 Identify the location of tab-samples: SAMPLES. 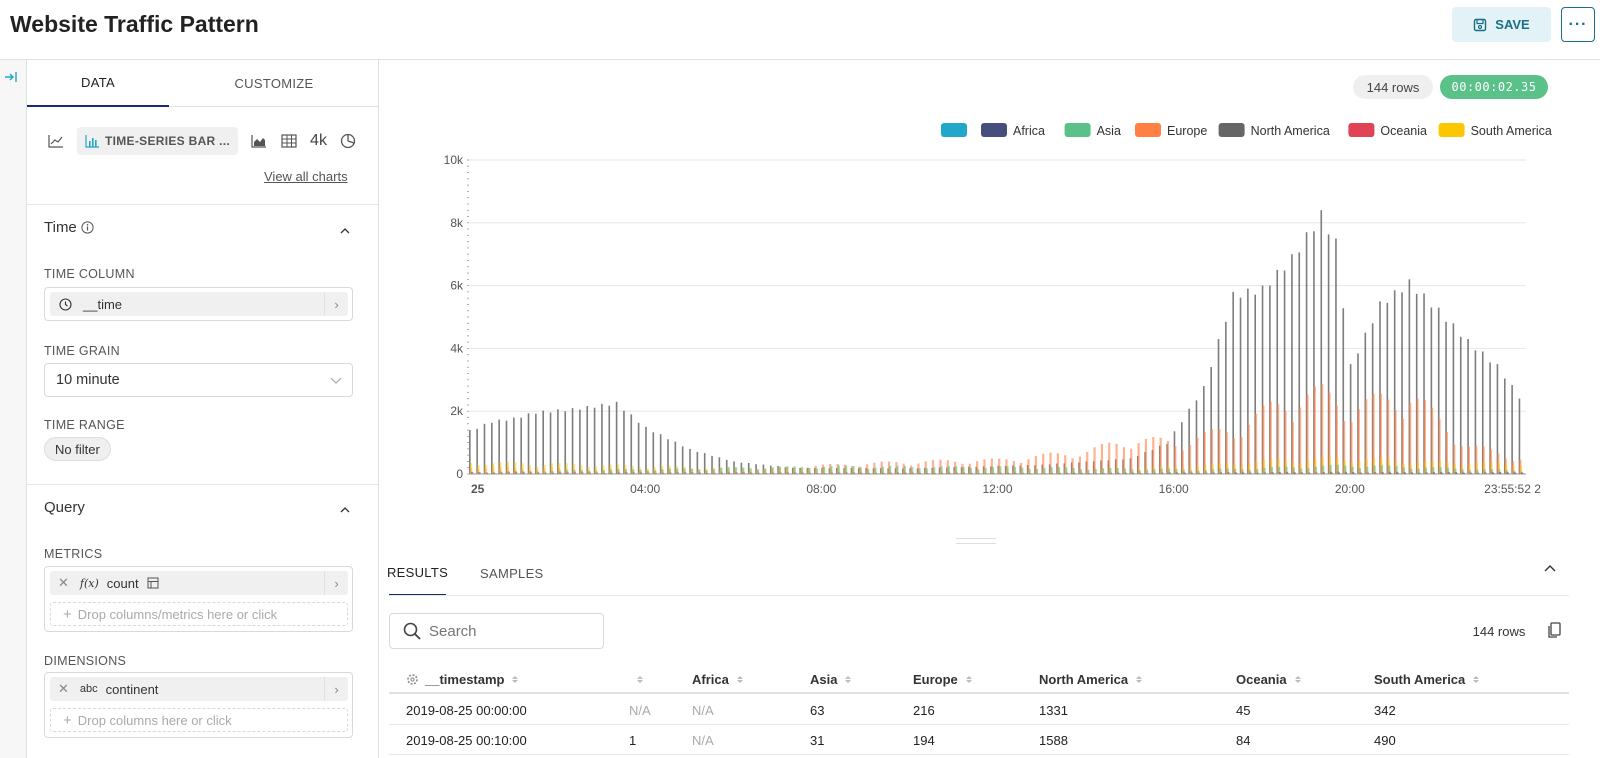
(512, 573).